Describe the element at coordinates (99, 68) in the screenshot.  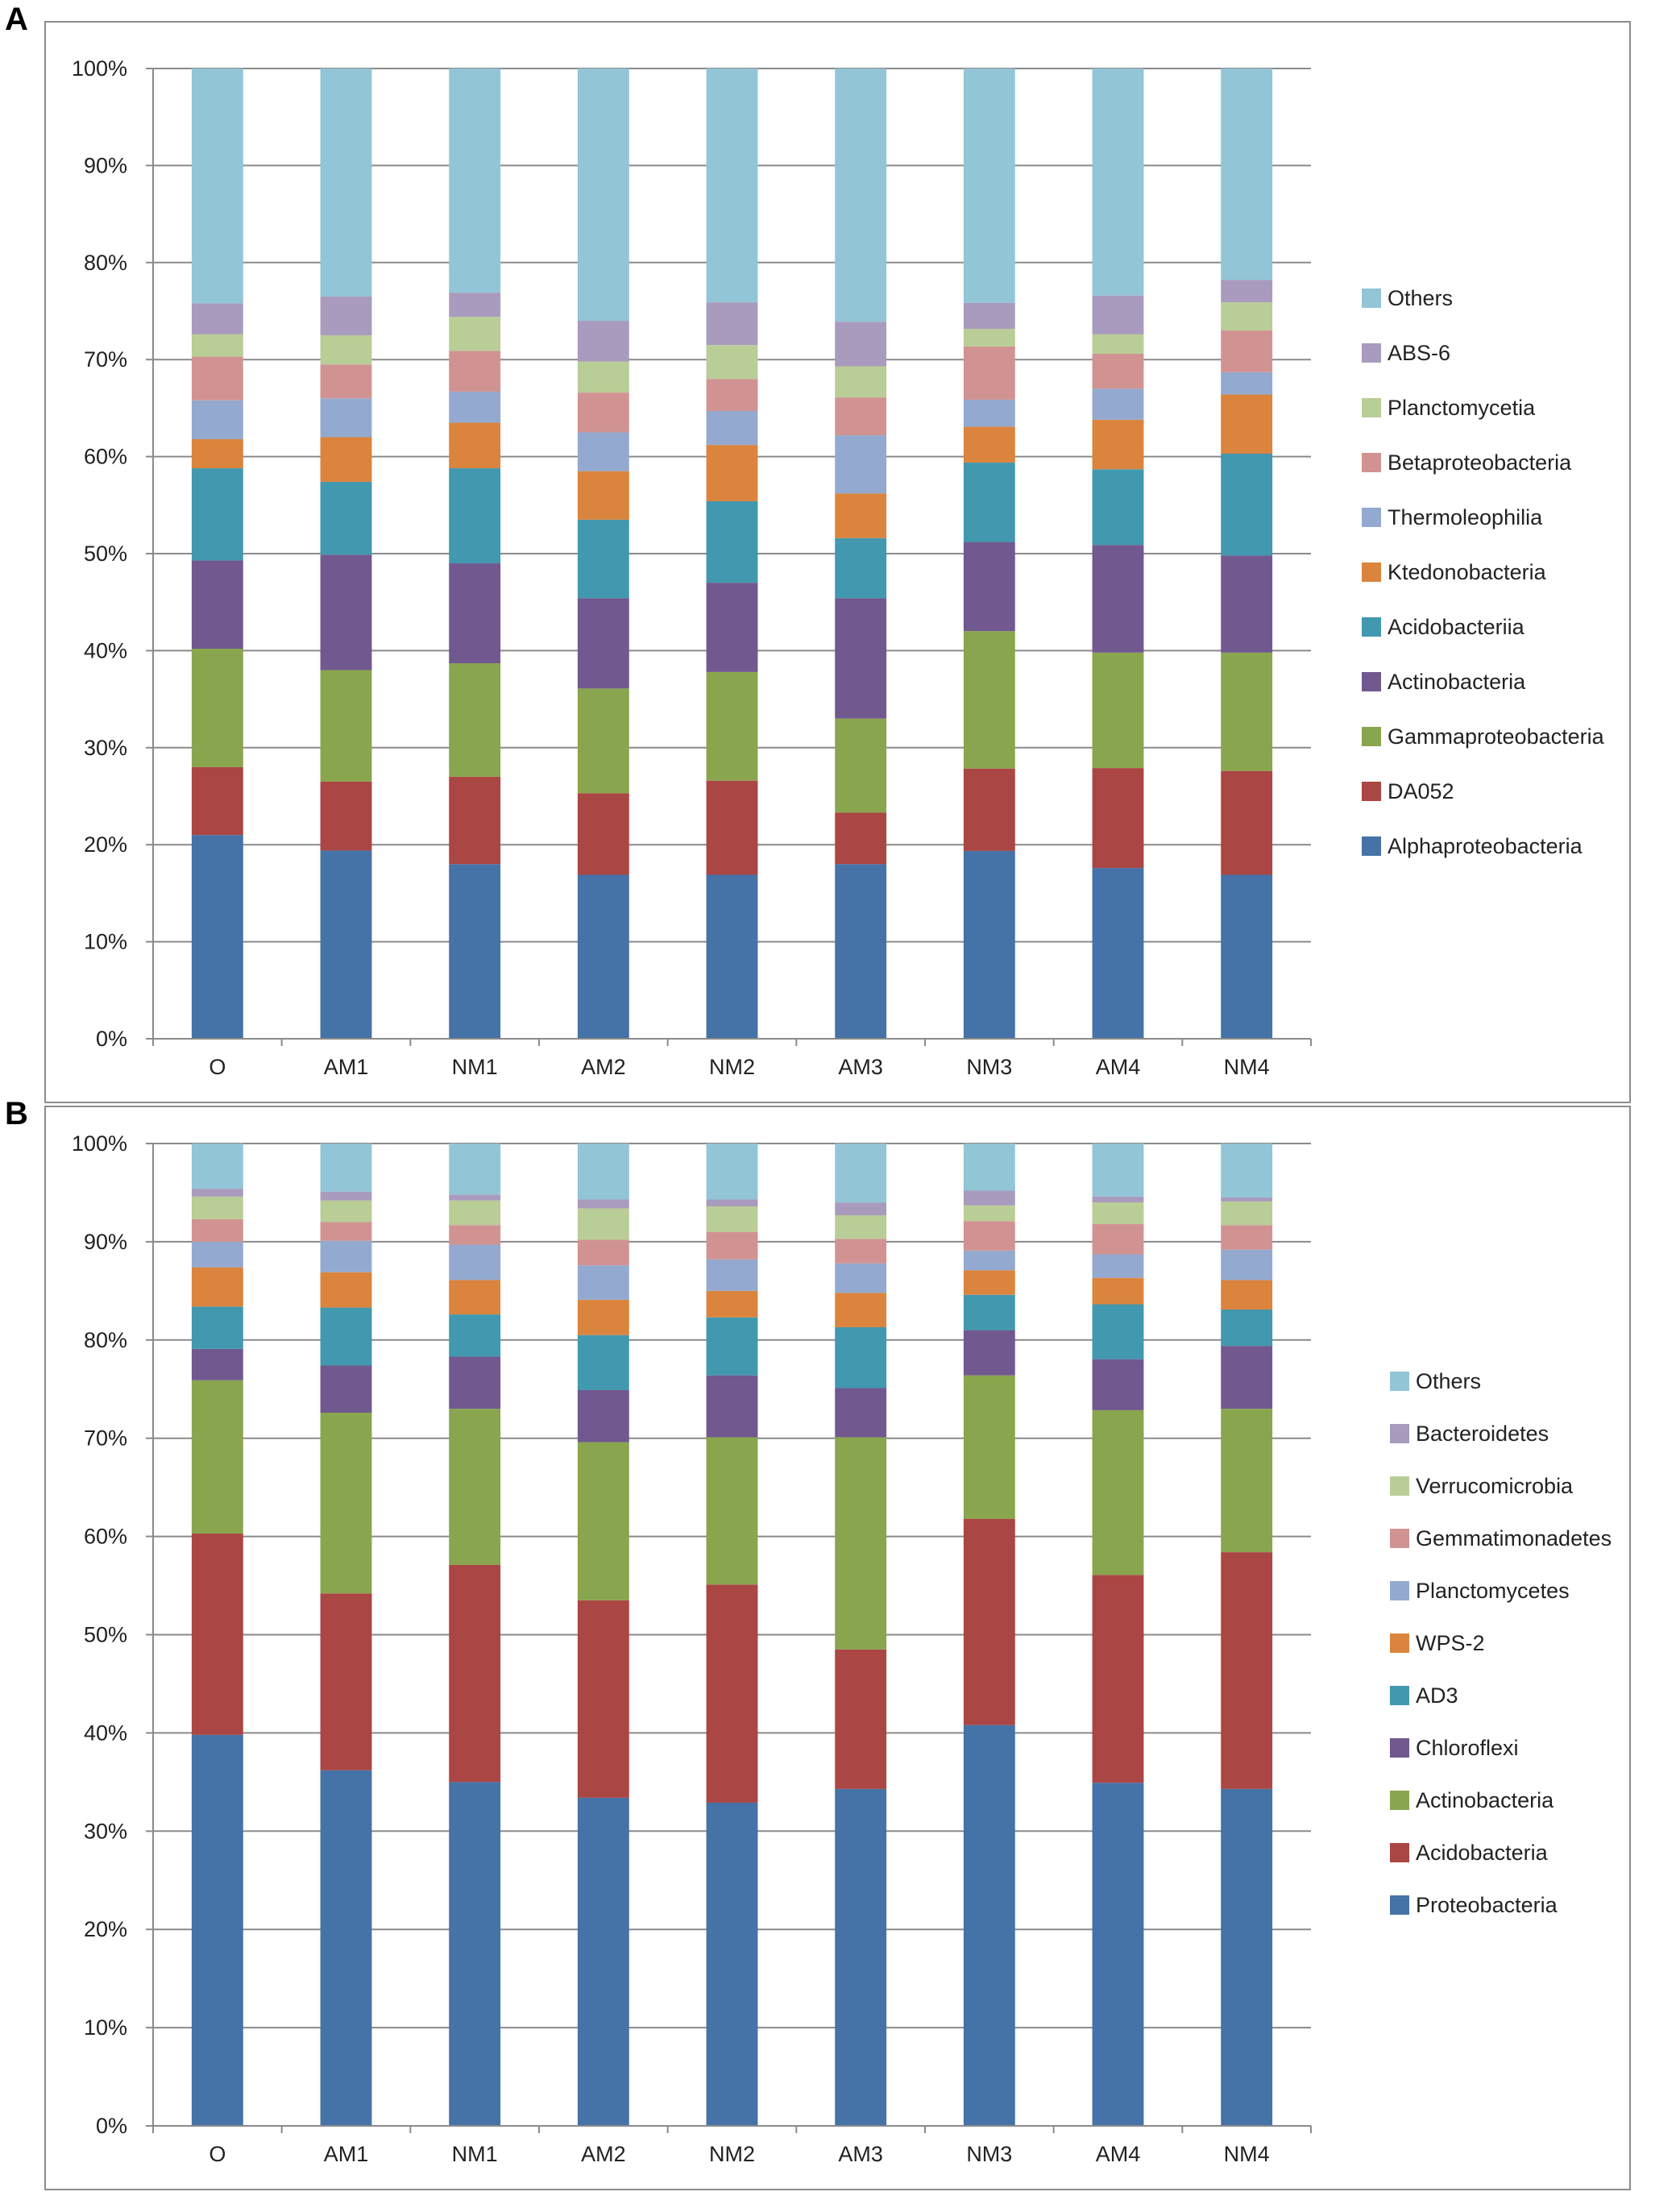
I see `y-tick-label: 100%` at that location.